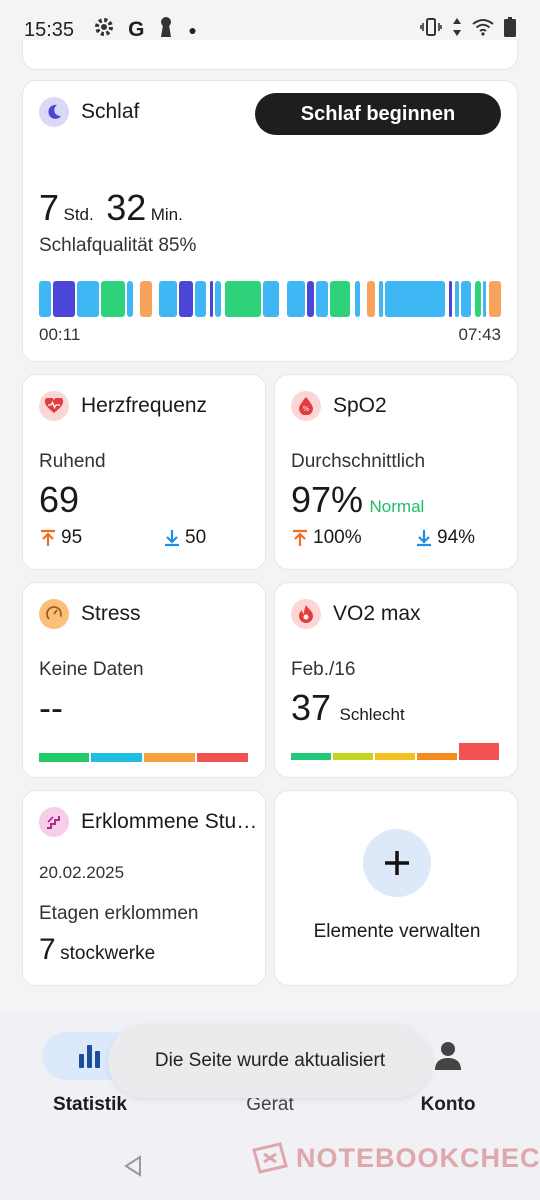 The height and width of the screenshot is (1200, 540). Describe the element at coordinates (111, 613) in the screenshot. I see `stress-title: Stress` at that location.